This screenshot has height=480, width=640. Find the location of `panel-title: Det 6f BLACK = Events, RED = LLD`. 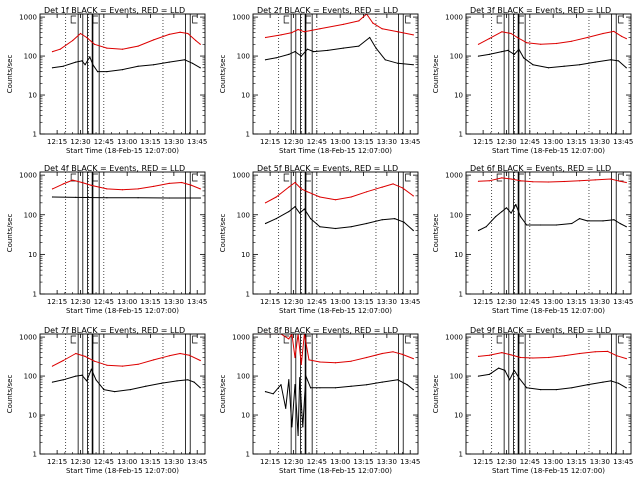

panel-title: Det 6f BLACK = Events, RED = LLD is located at coordinates (540, 168).